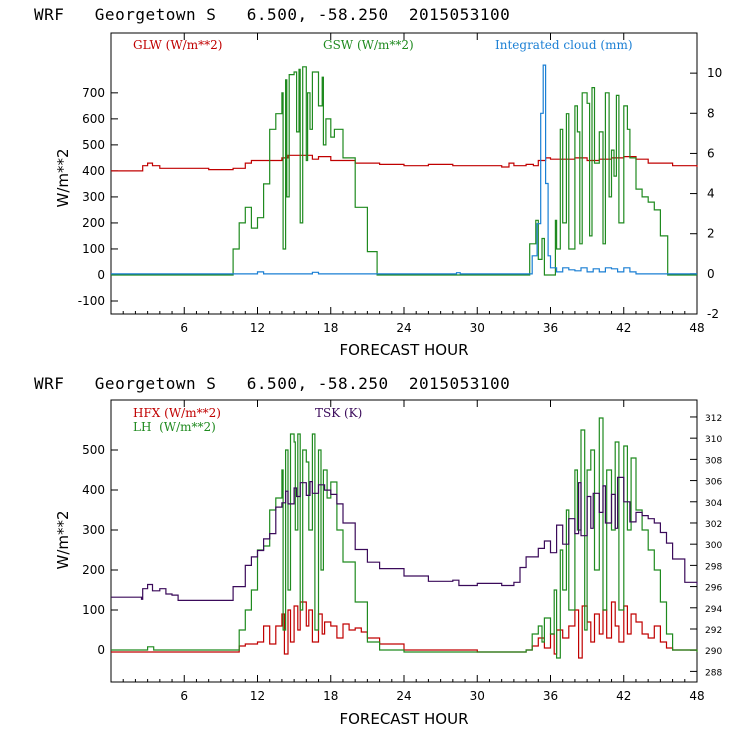 The image size is (740, 740). I want to click on chart-1-y-tick-label: 700, so click(93, 93).